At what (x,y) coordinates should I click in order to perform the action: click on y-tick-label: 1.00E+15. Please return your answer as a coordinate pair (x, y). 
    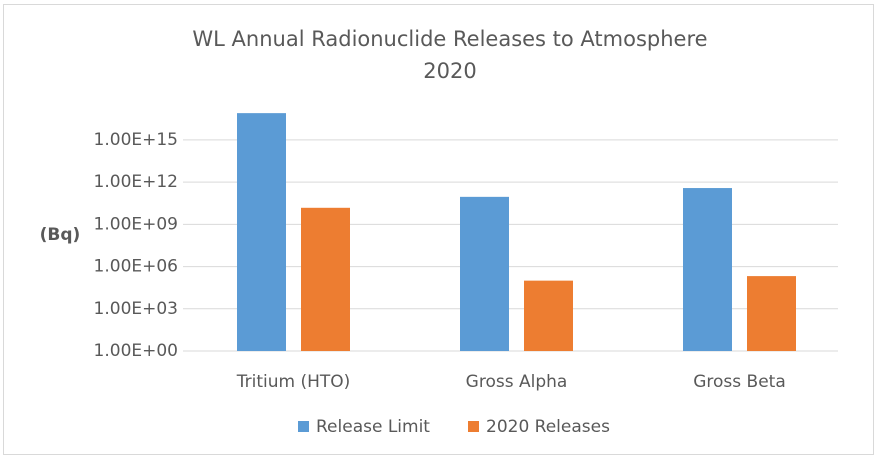
    Looking at the image, I should click on (136, 140).